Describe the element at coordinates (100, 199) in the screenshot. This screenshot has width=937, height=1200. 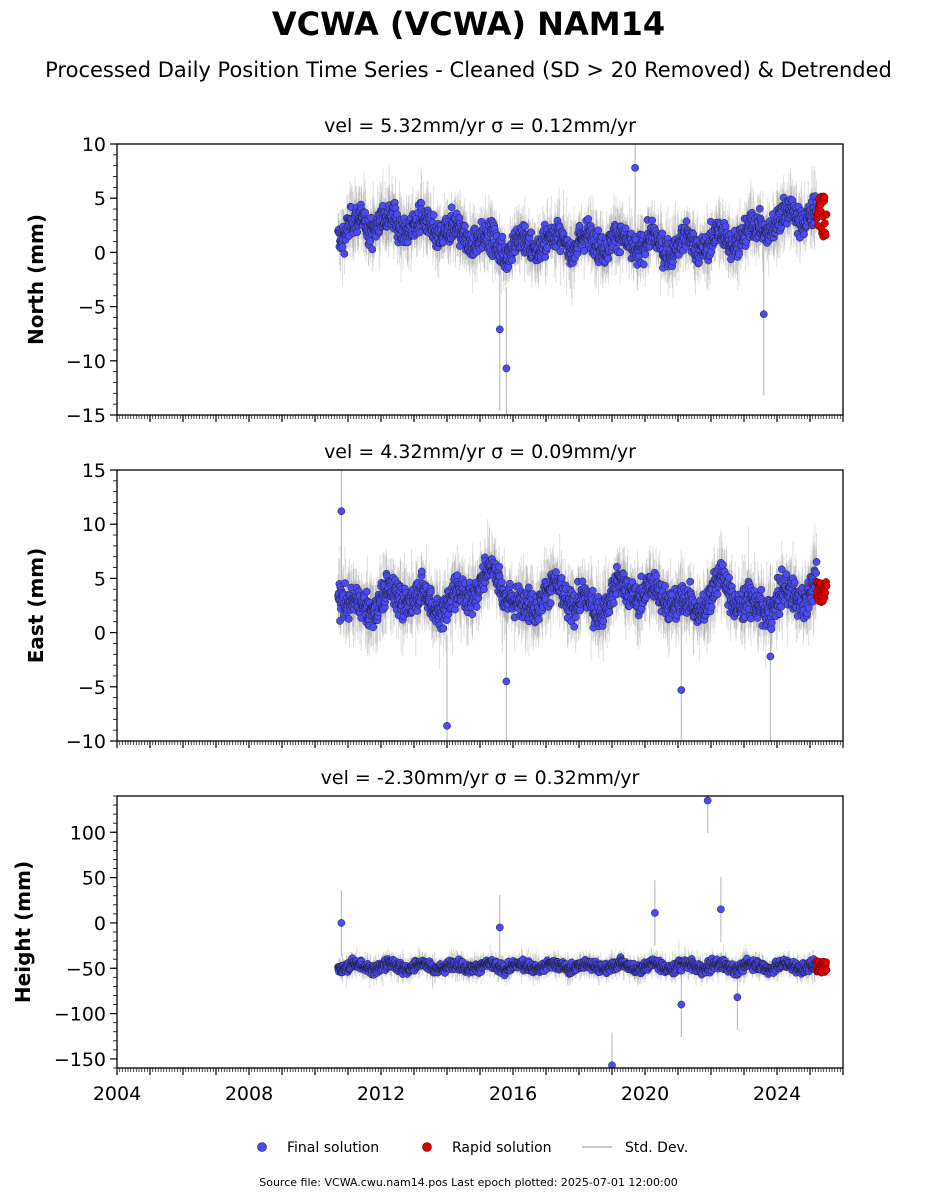
I see `ytick-label: 5` at that location.